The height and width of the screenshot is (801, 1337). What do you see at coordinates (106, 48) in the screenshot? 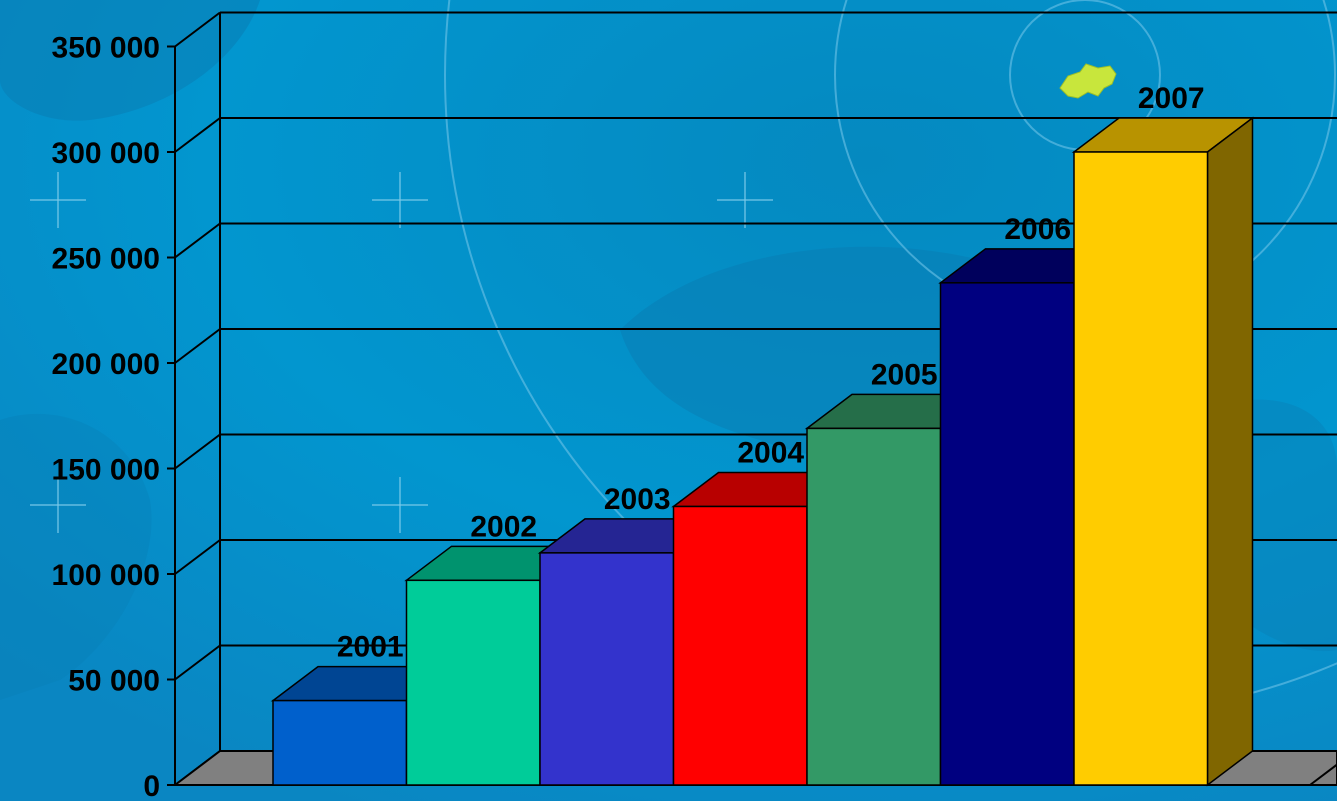
I see `y-tick-label: 350 000` at bounding box center [106, 48].